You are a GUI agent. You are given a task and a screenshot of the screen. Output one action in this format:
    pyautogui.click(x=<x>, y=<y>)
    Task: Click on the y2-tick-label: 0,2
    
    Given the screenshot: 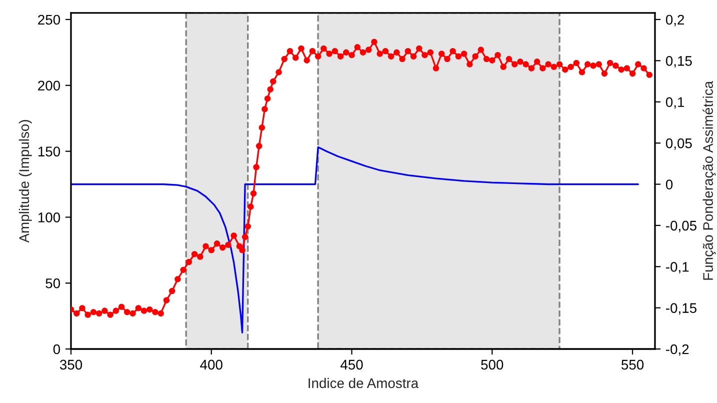 What is the action you would take?
    pyautogui.click(x=675, y=20)
    